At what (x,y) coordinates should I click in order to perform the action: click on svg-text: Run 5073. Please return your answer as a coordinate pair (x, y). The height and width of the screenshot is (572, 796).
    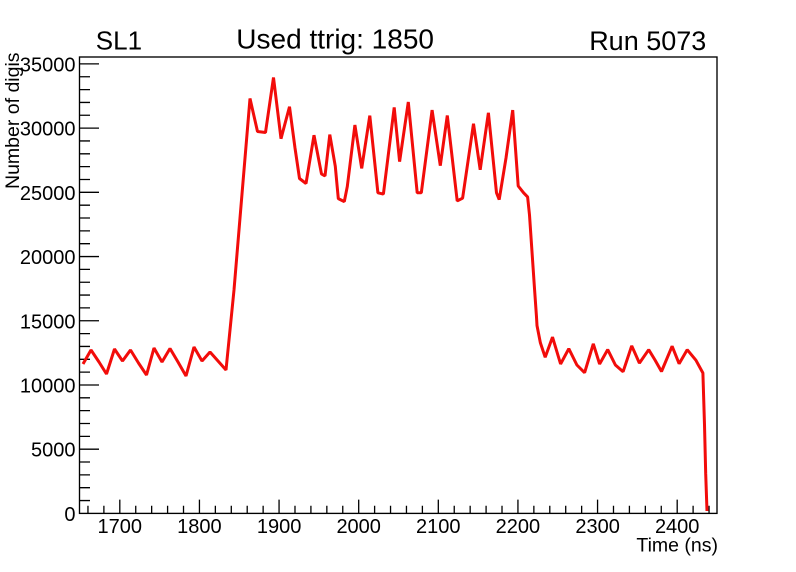
    Looking at the image, I should click on (647, 41).